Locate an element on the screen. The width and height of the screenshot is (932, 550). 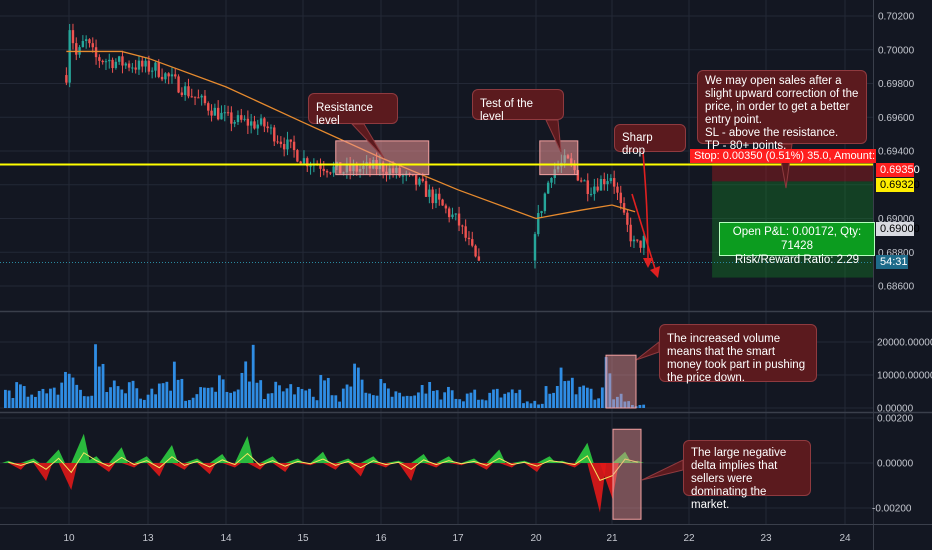
volume-highlight-zone is located at coordinates (621, 381).